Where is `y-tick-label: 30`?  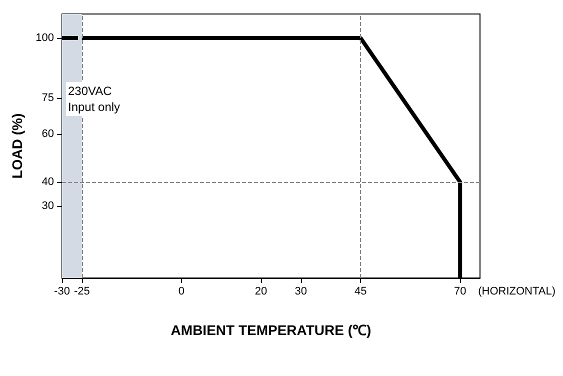 y-tick-label: 30 is located at coordinates (48, 206).